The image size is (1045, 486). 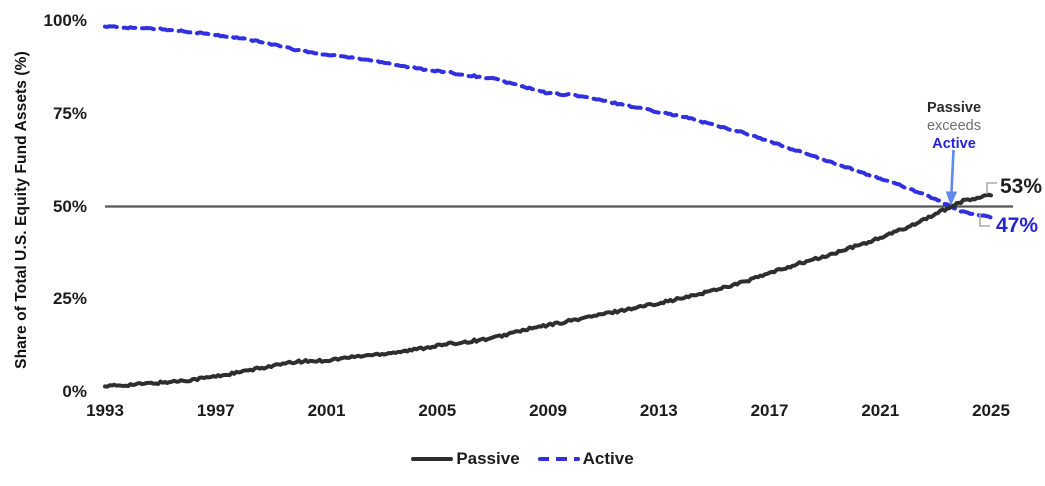 I want to click on annotation-arrow-shaft, so click(x=952, y=171).